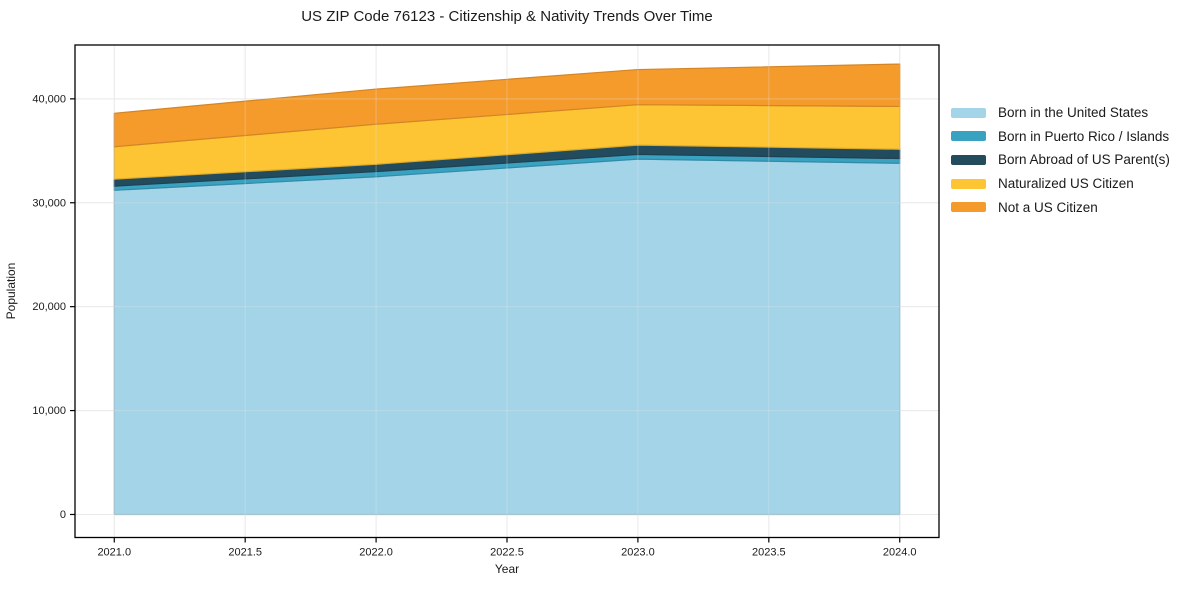 This screenshot has height=590, width=1189. Describe the element at coordinates (49, 411) in the screenshot. I see `y-tick-label: 10,000` at that location.